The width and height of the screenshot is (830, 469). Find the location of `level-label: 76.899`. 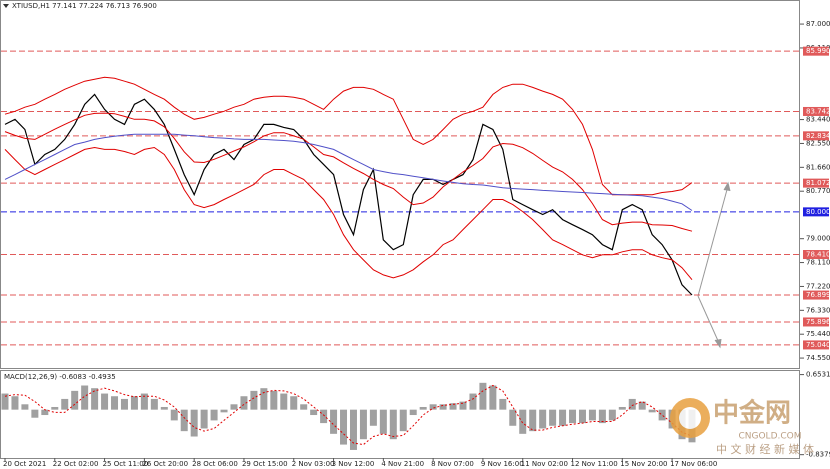

level-label: 76.899 is located at coordinates (818, 295).